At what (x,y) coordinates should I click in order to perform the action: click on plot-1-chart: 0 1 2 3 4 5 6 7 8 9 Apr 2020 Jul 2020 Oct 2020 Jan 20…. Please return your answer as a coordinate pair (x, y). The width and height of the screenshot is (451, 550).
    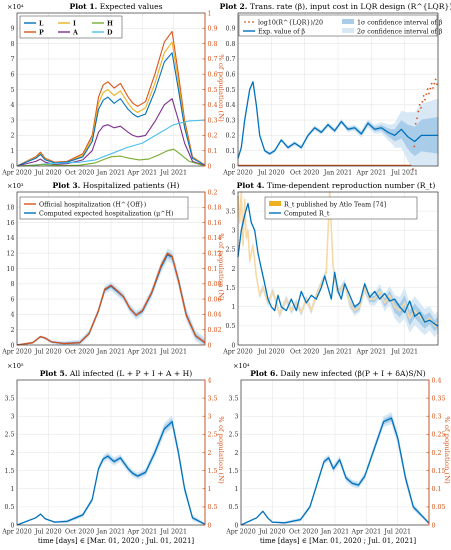
    Looking at the image, I should click on (109, 93).